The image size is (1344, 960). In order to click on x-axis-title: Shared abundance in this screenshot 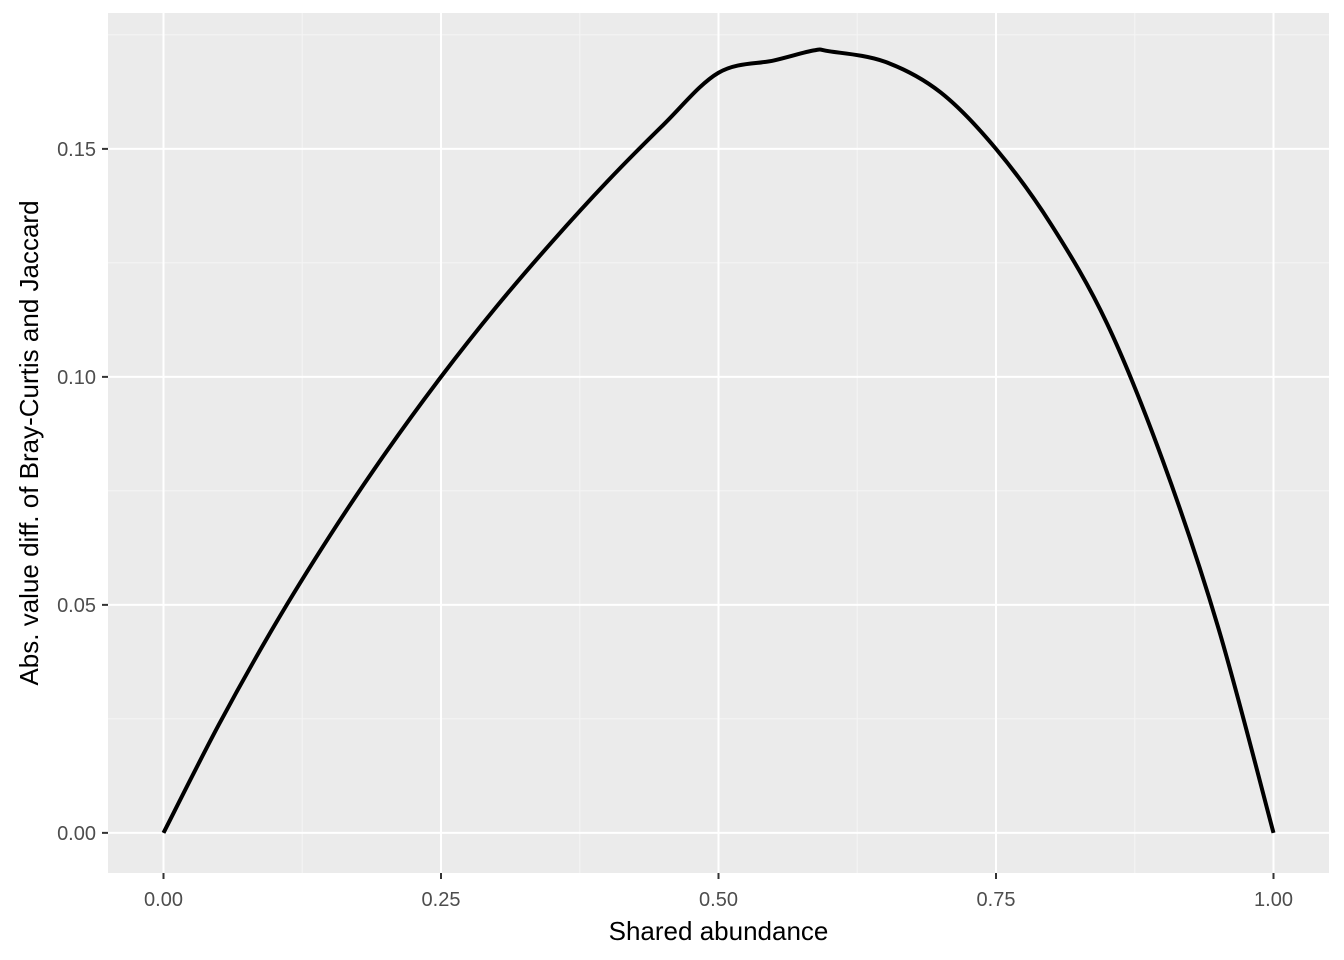, I will do `click(719, 931)`.